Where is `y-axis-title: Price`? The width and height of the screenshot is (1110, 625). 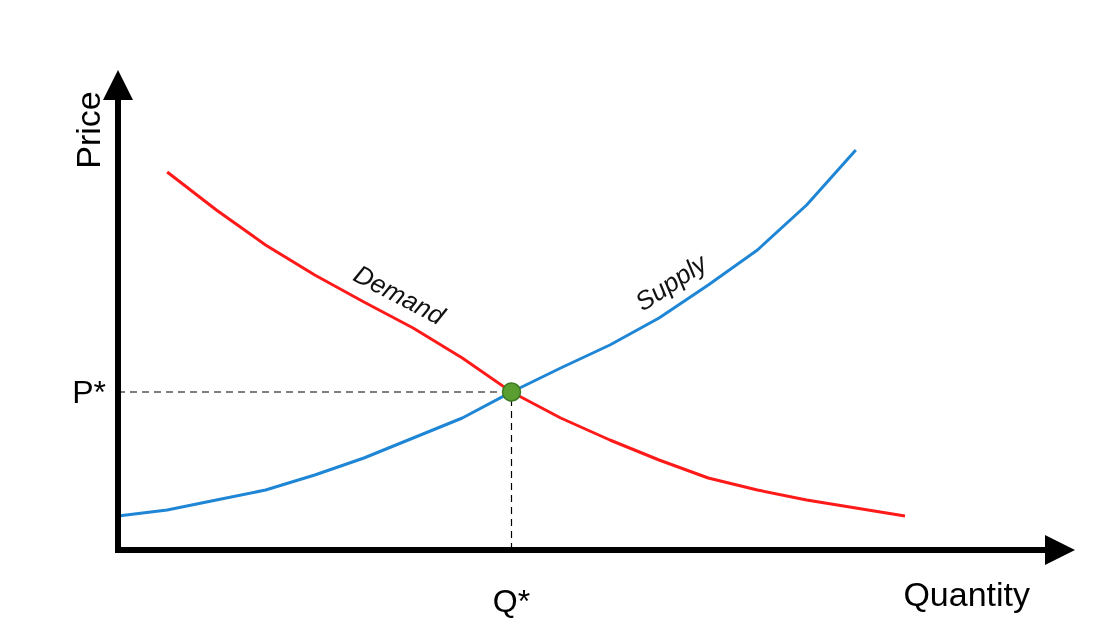
y-axis-title: Price is located at coordinates (88, 130).